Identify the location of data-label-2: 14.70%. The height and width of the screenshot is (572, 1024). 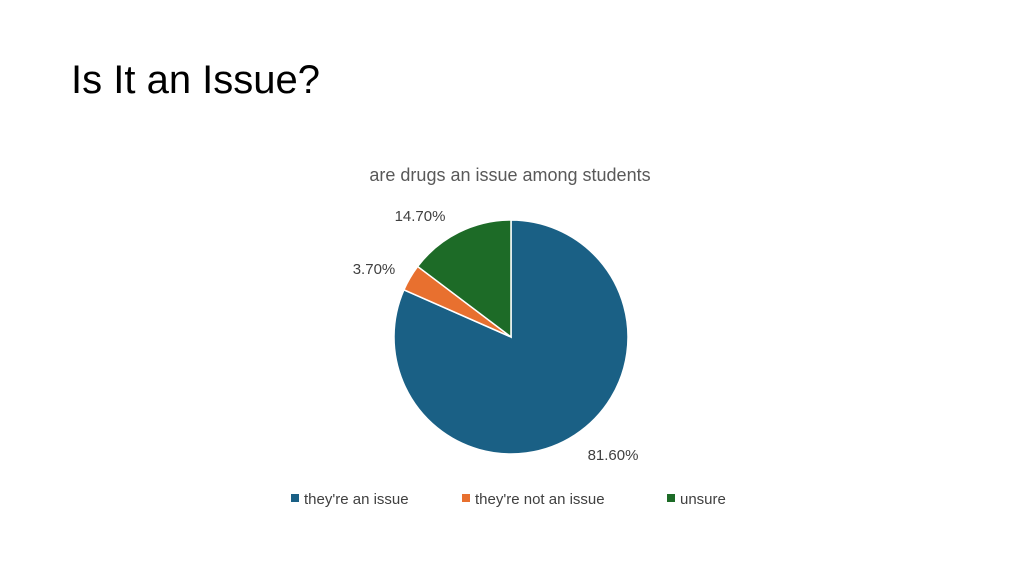
(420, 216).